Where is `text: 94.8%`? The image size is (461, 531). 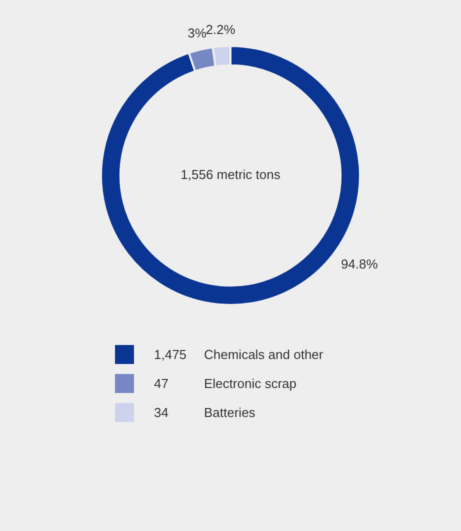 text: 94.8% is located at coordinates (359, 264).